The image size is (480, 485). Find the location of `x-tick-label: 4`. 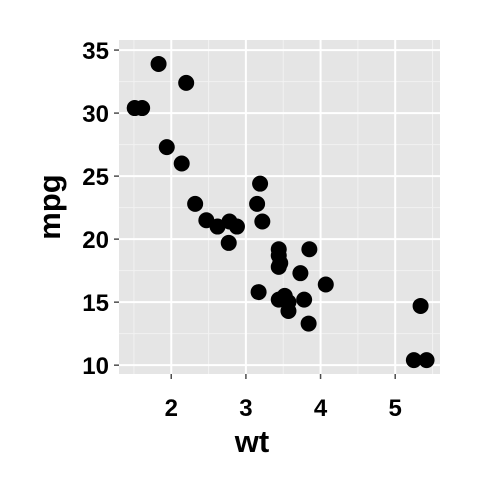

x-tick-label: 4 is located at coordinates (321, 408).